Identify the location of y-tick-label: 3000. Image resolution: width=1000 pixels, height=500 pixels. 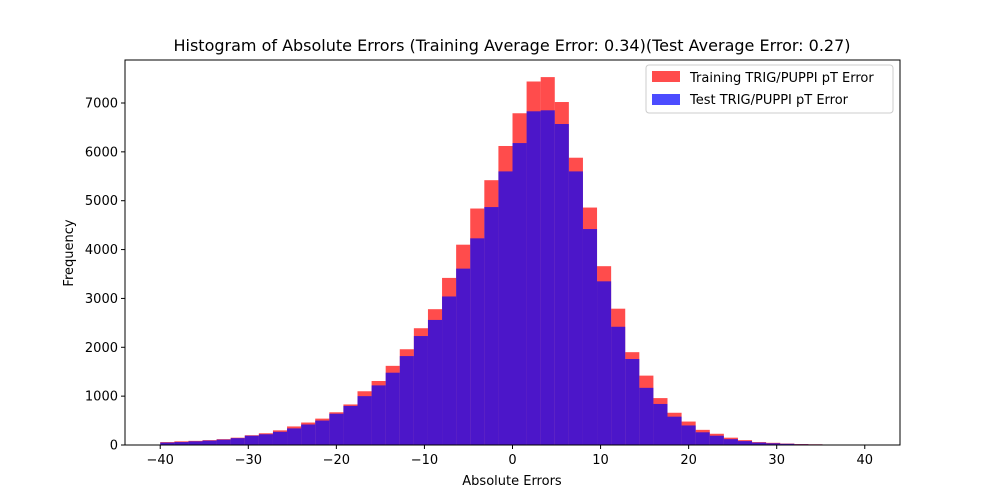
(101, 299).